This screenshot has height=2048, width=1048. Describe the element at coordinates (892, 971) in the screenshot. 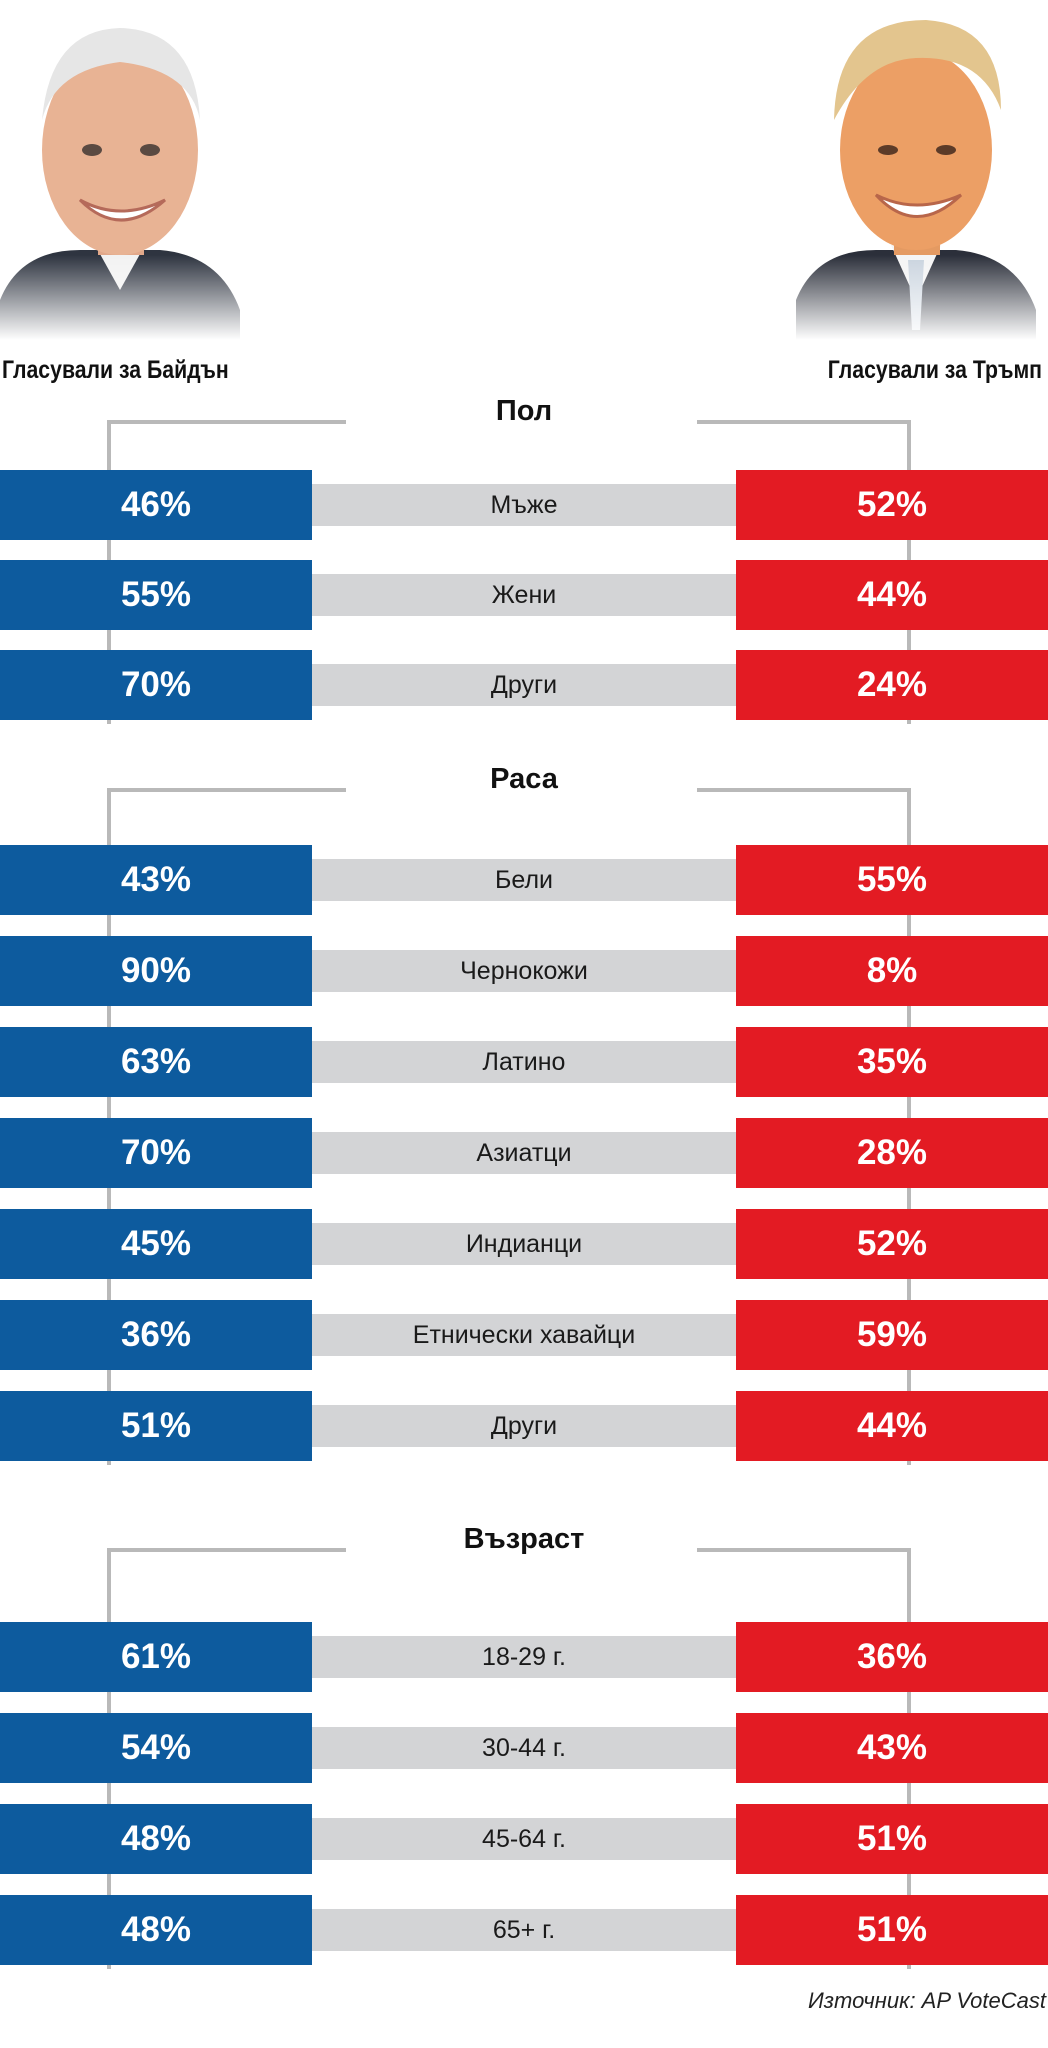

I see `trump-value-bar: 8%` at that location.